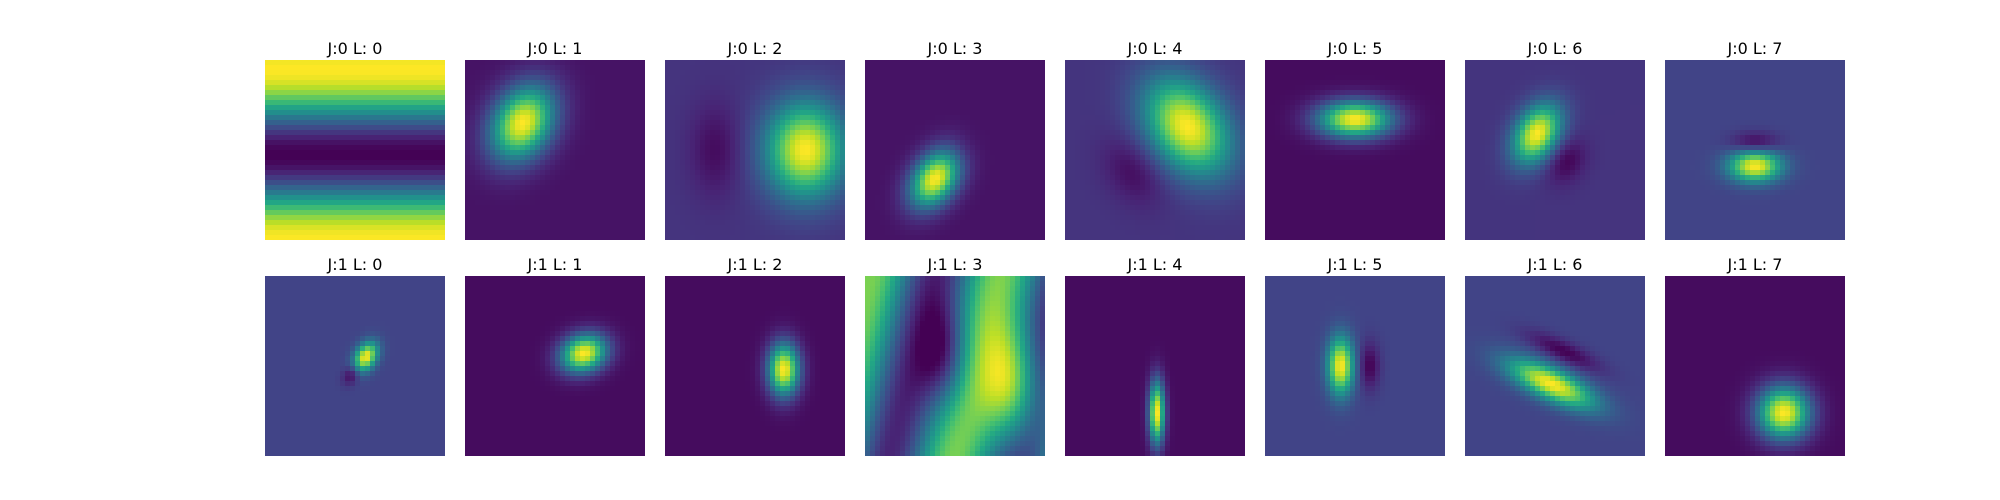 This screenshot has height=500, width=2000. What do you see at coordinates (1555, 264) in the screenshot?
I see `panel-title: J:1 L: 6` at bounding box center [1555, 264].